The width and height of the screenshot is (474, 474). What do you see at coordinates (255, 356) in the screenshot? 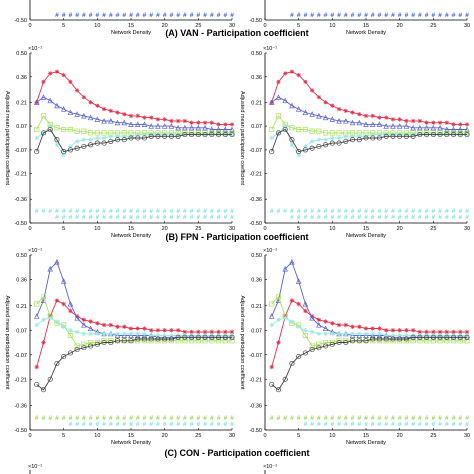
I see `y-tick-label: -0.07` at bounding box center [255, 356].